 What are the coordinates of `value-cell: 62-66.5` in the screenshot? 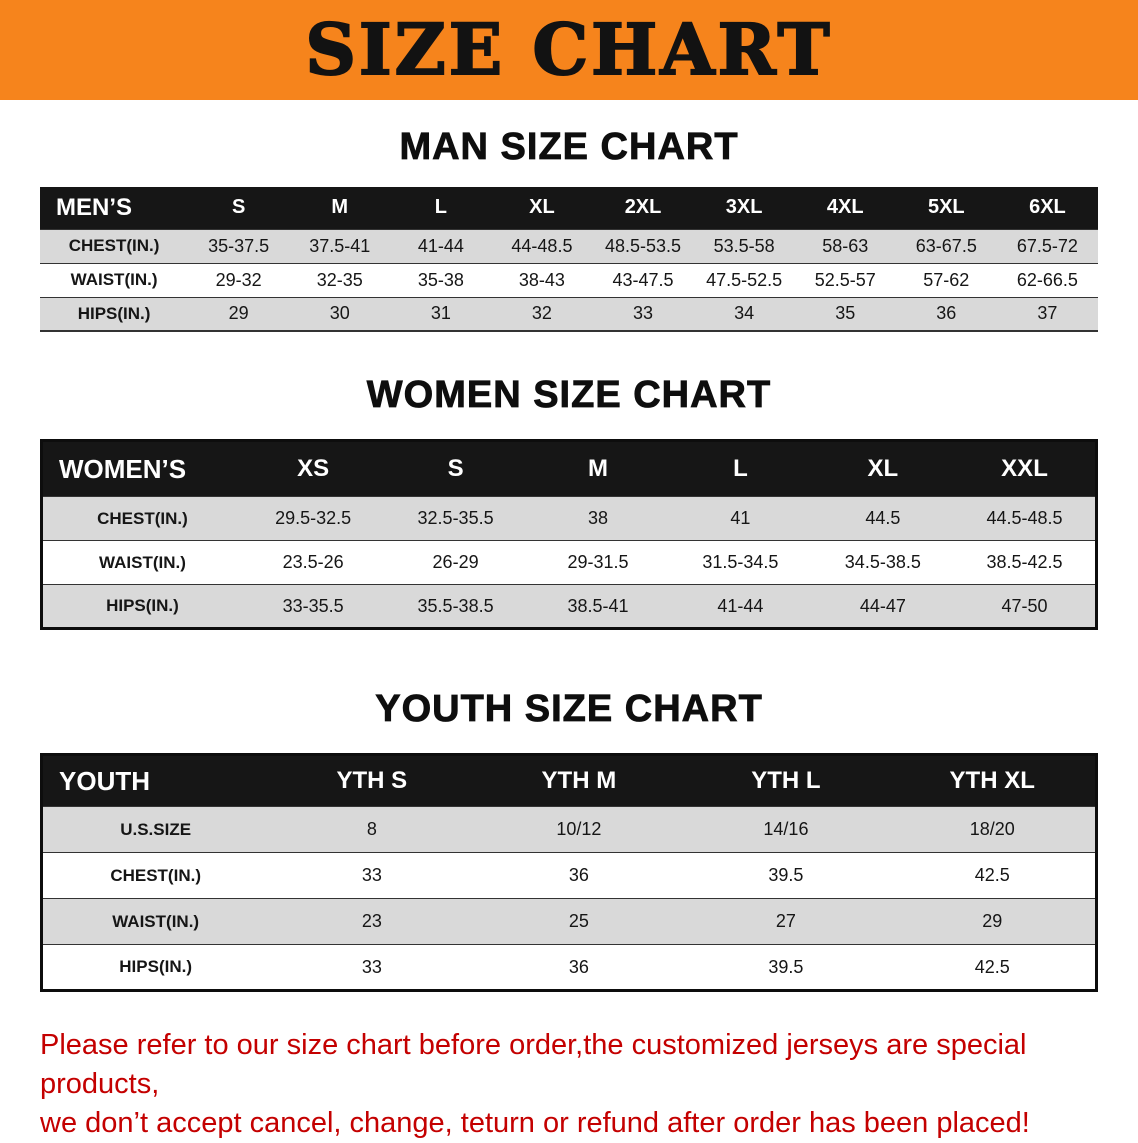 It's located at (1047, 279).